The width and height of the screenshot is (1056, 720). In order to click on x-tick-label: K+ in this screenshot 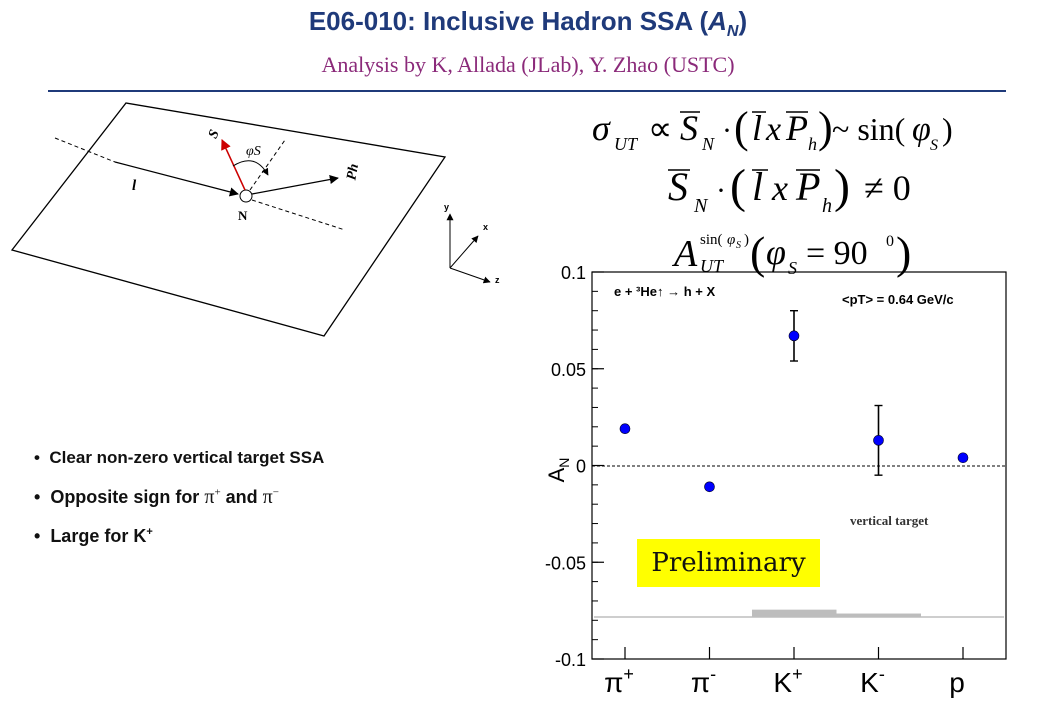, I will do `click(787, 681)`.